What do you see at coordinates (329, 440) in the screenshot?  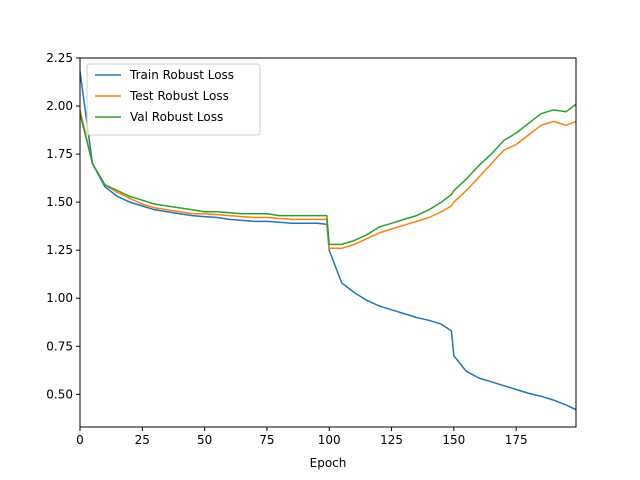 I see `x-tick-label: 100` at bounding box center [329, 440].